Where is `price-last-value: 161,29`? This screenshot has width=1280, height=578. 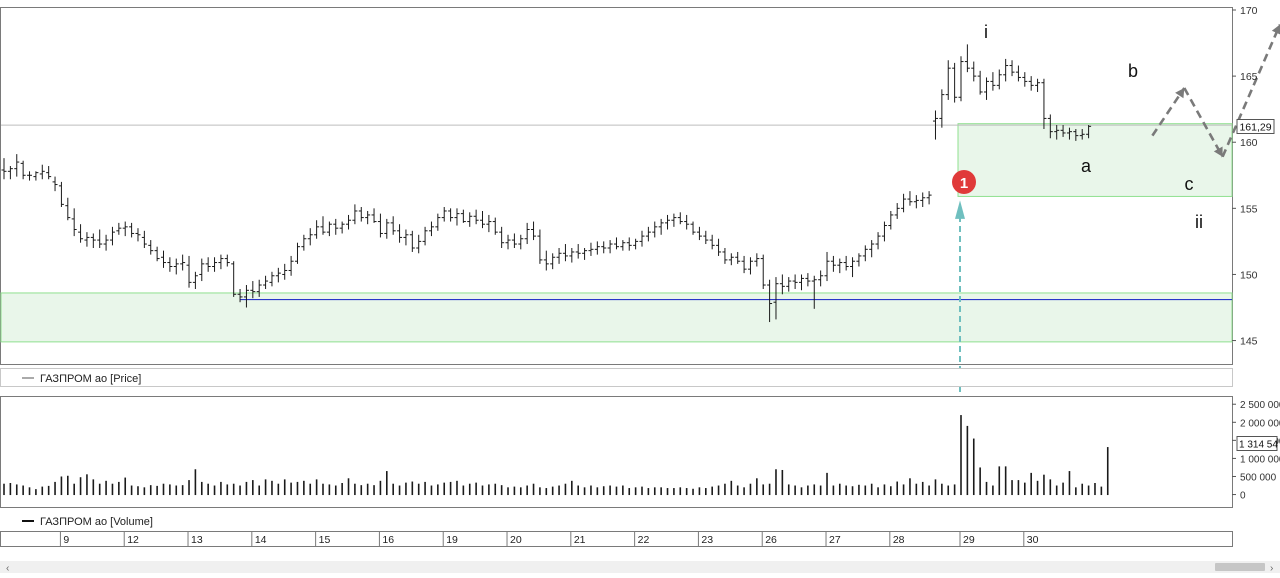 price-last-value: 161,29 is located at coordinates (1255, 128).